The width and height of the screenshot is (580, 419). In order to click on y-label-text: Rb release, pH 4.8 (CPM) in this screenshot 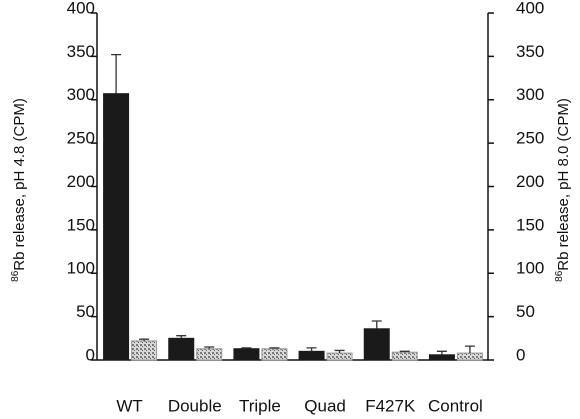, I will do `click(19, 184)`.